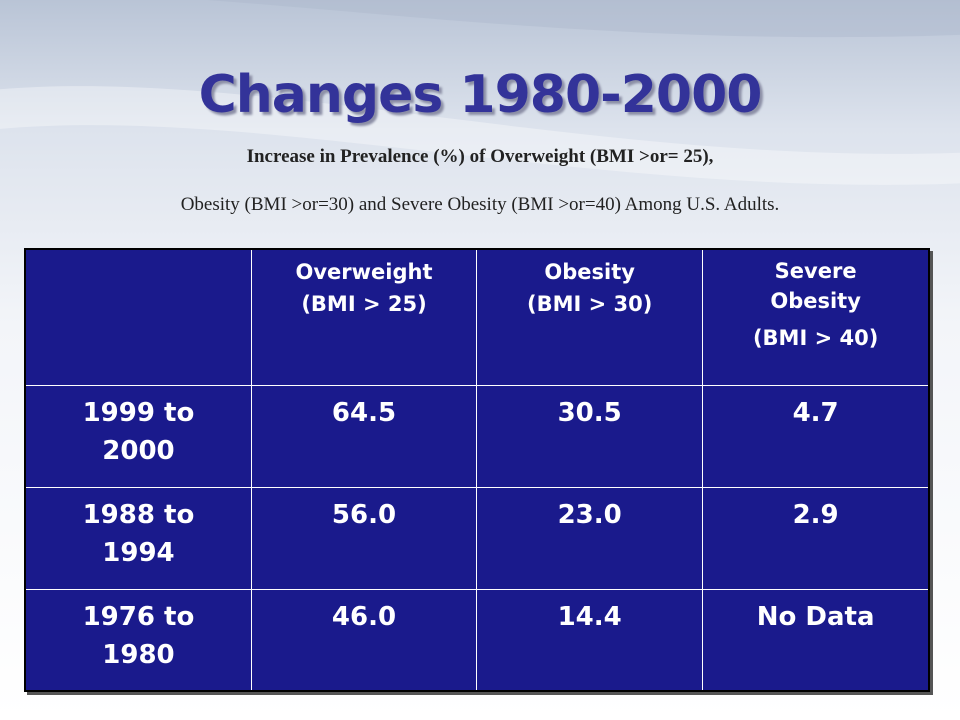  I want to click on header-label: Severe Obesity, so click(815, 286).